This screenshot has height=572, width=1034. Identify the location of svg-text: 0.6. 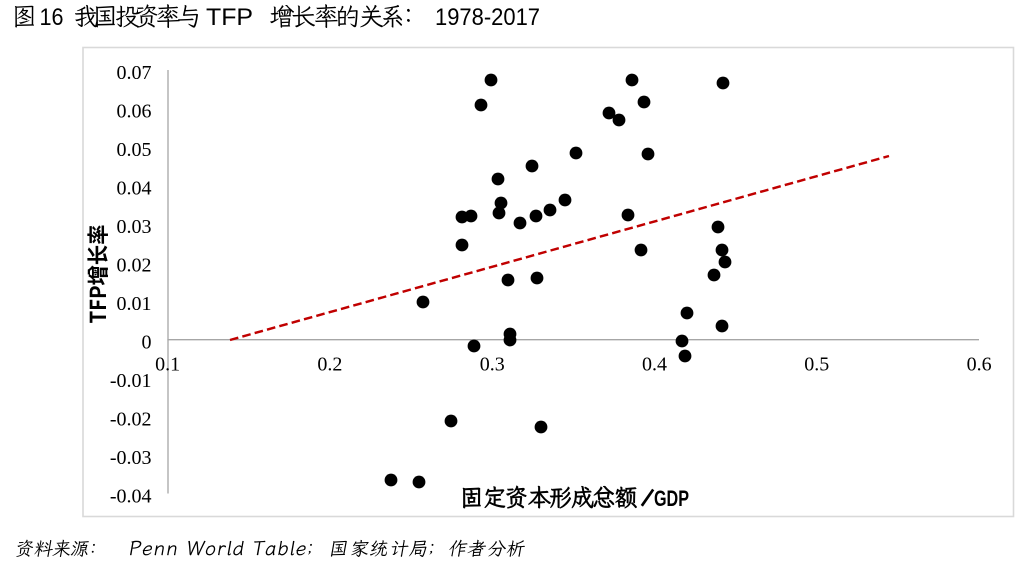
(979, 365).